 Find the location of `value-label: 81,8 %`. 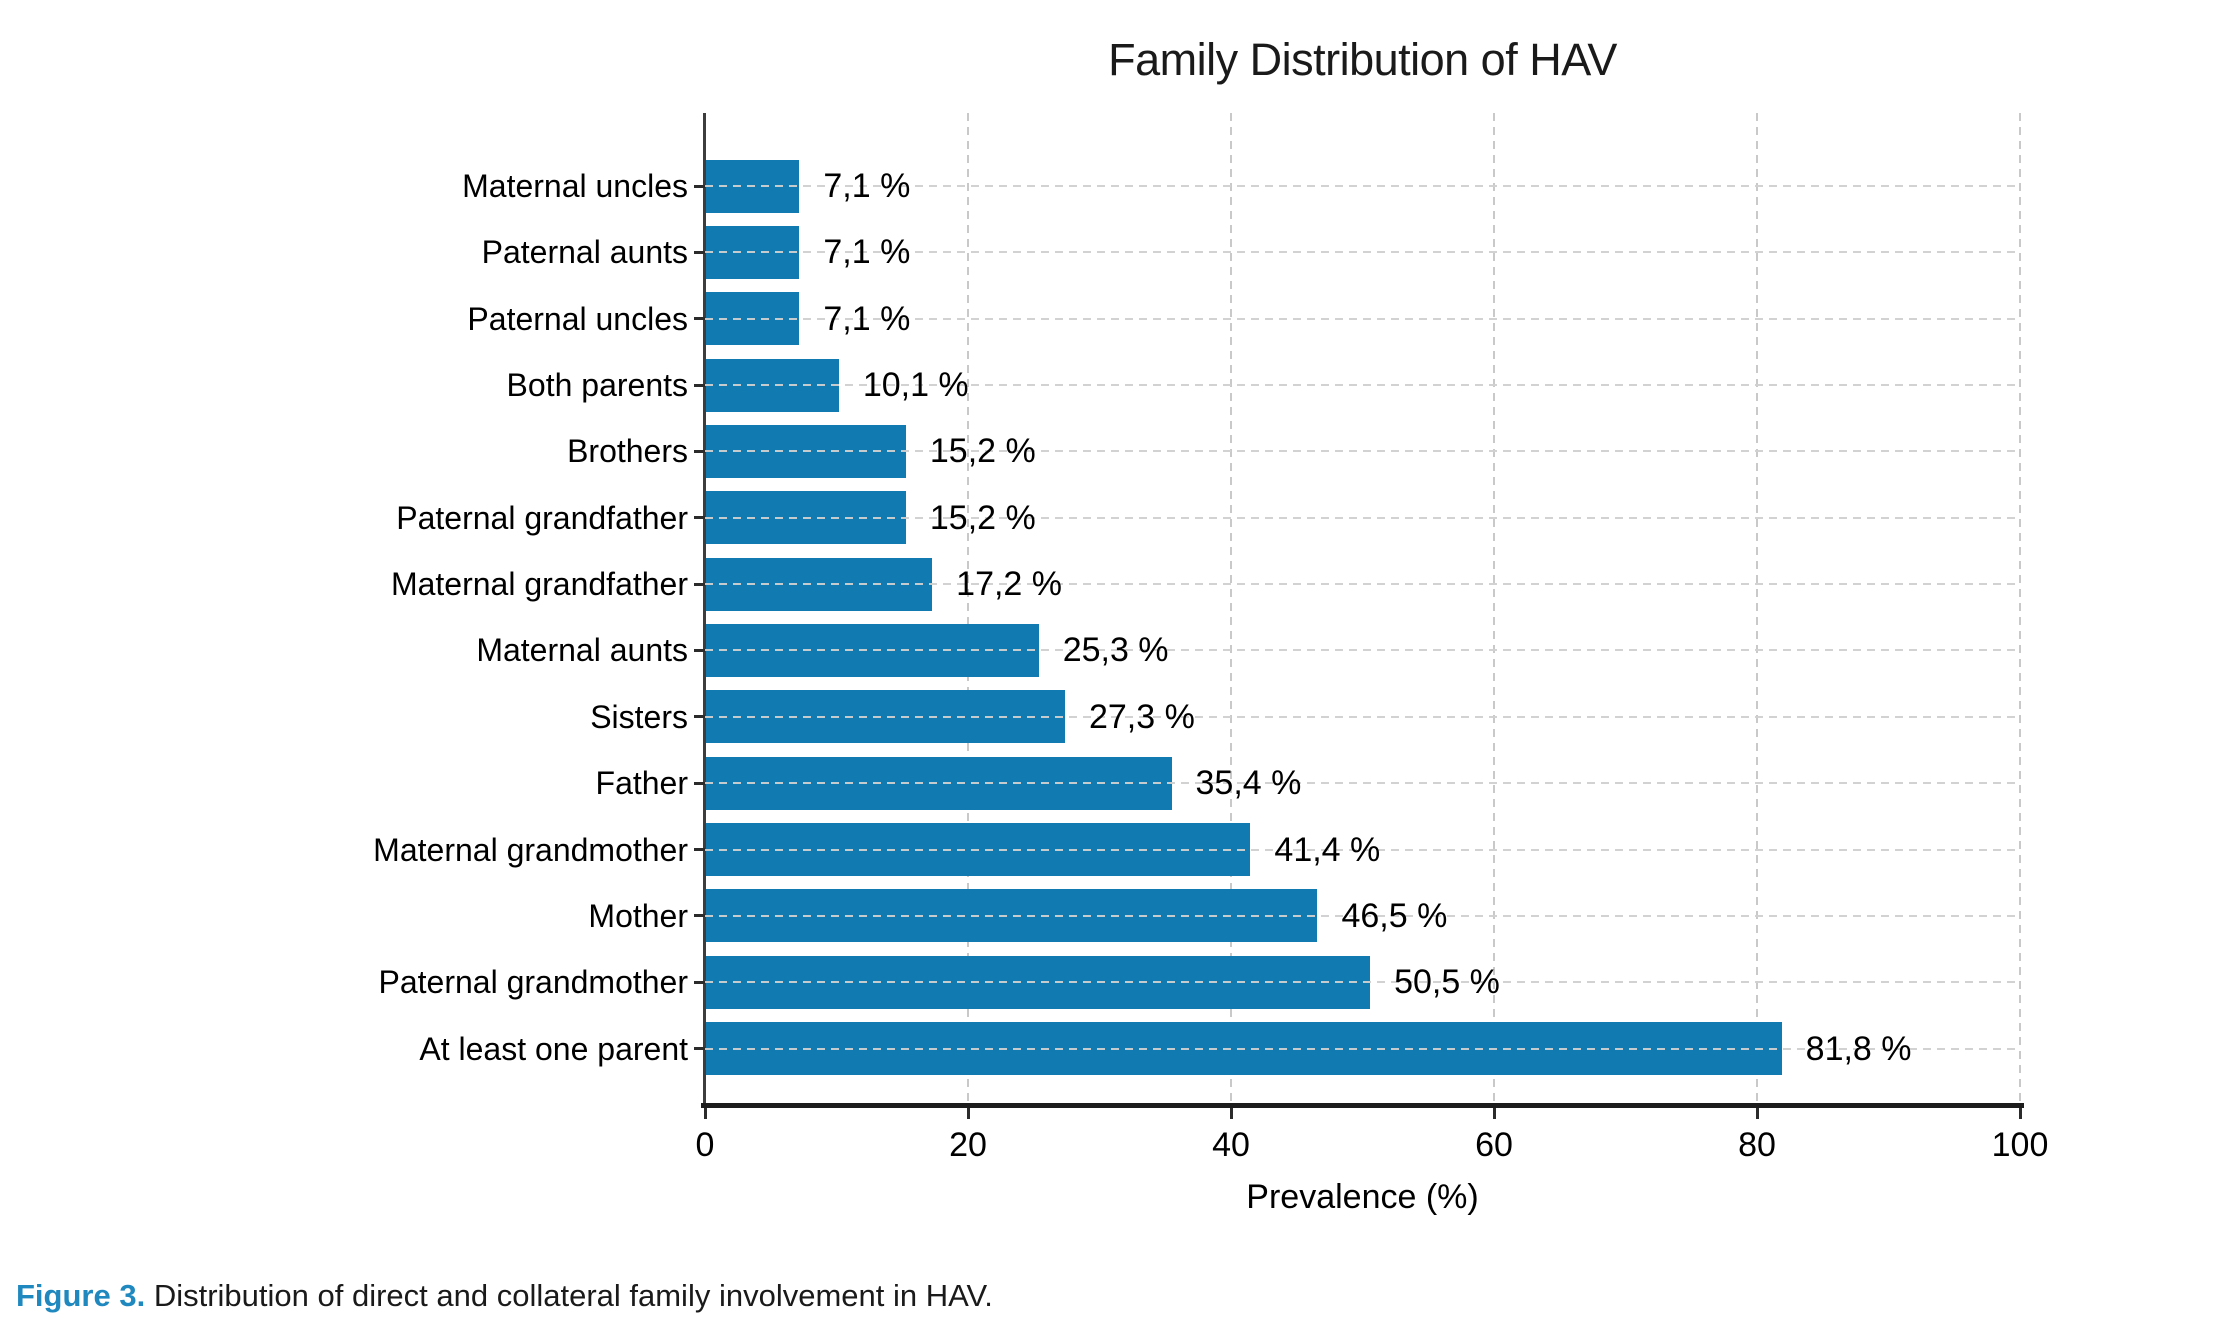

value-label: 81,8 % is located at coordinates (1858, 1048).